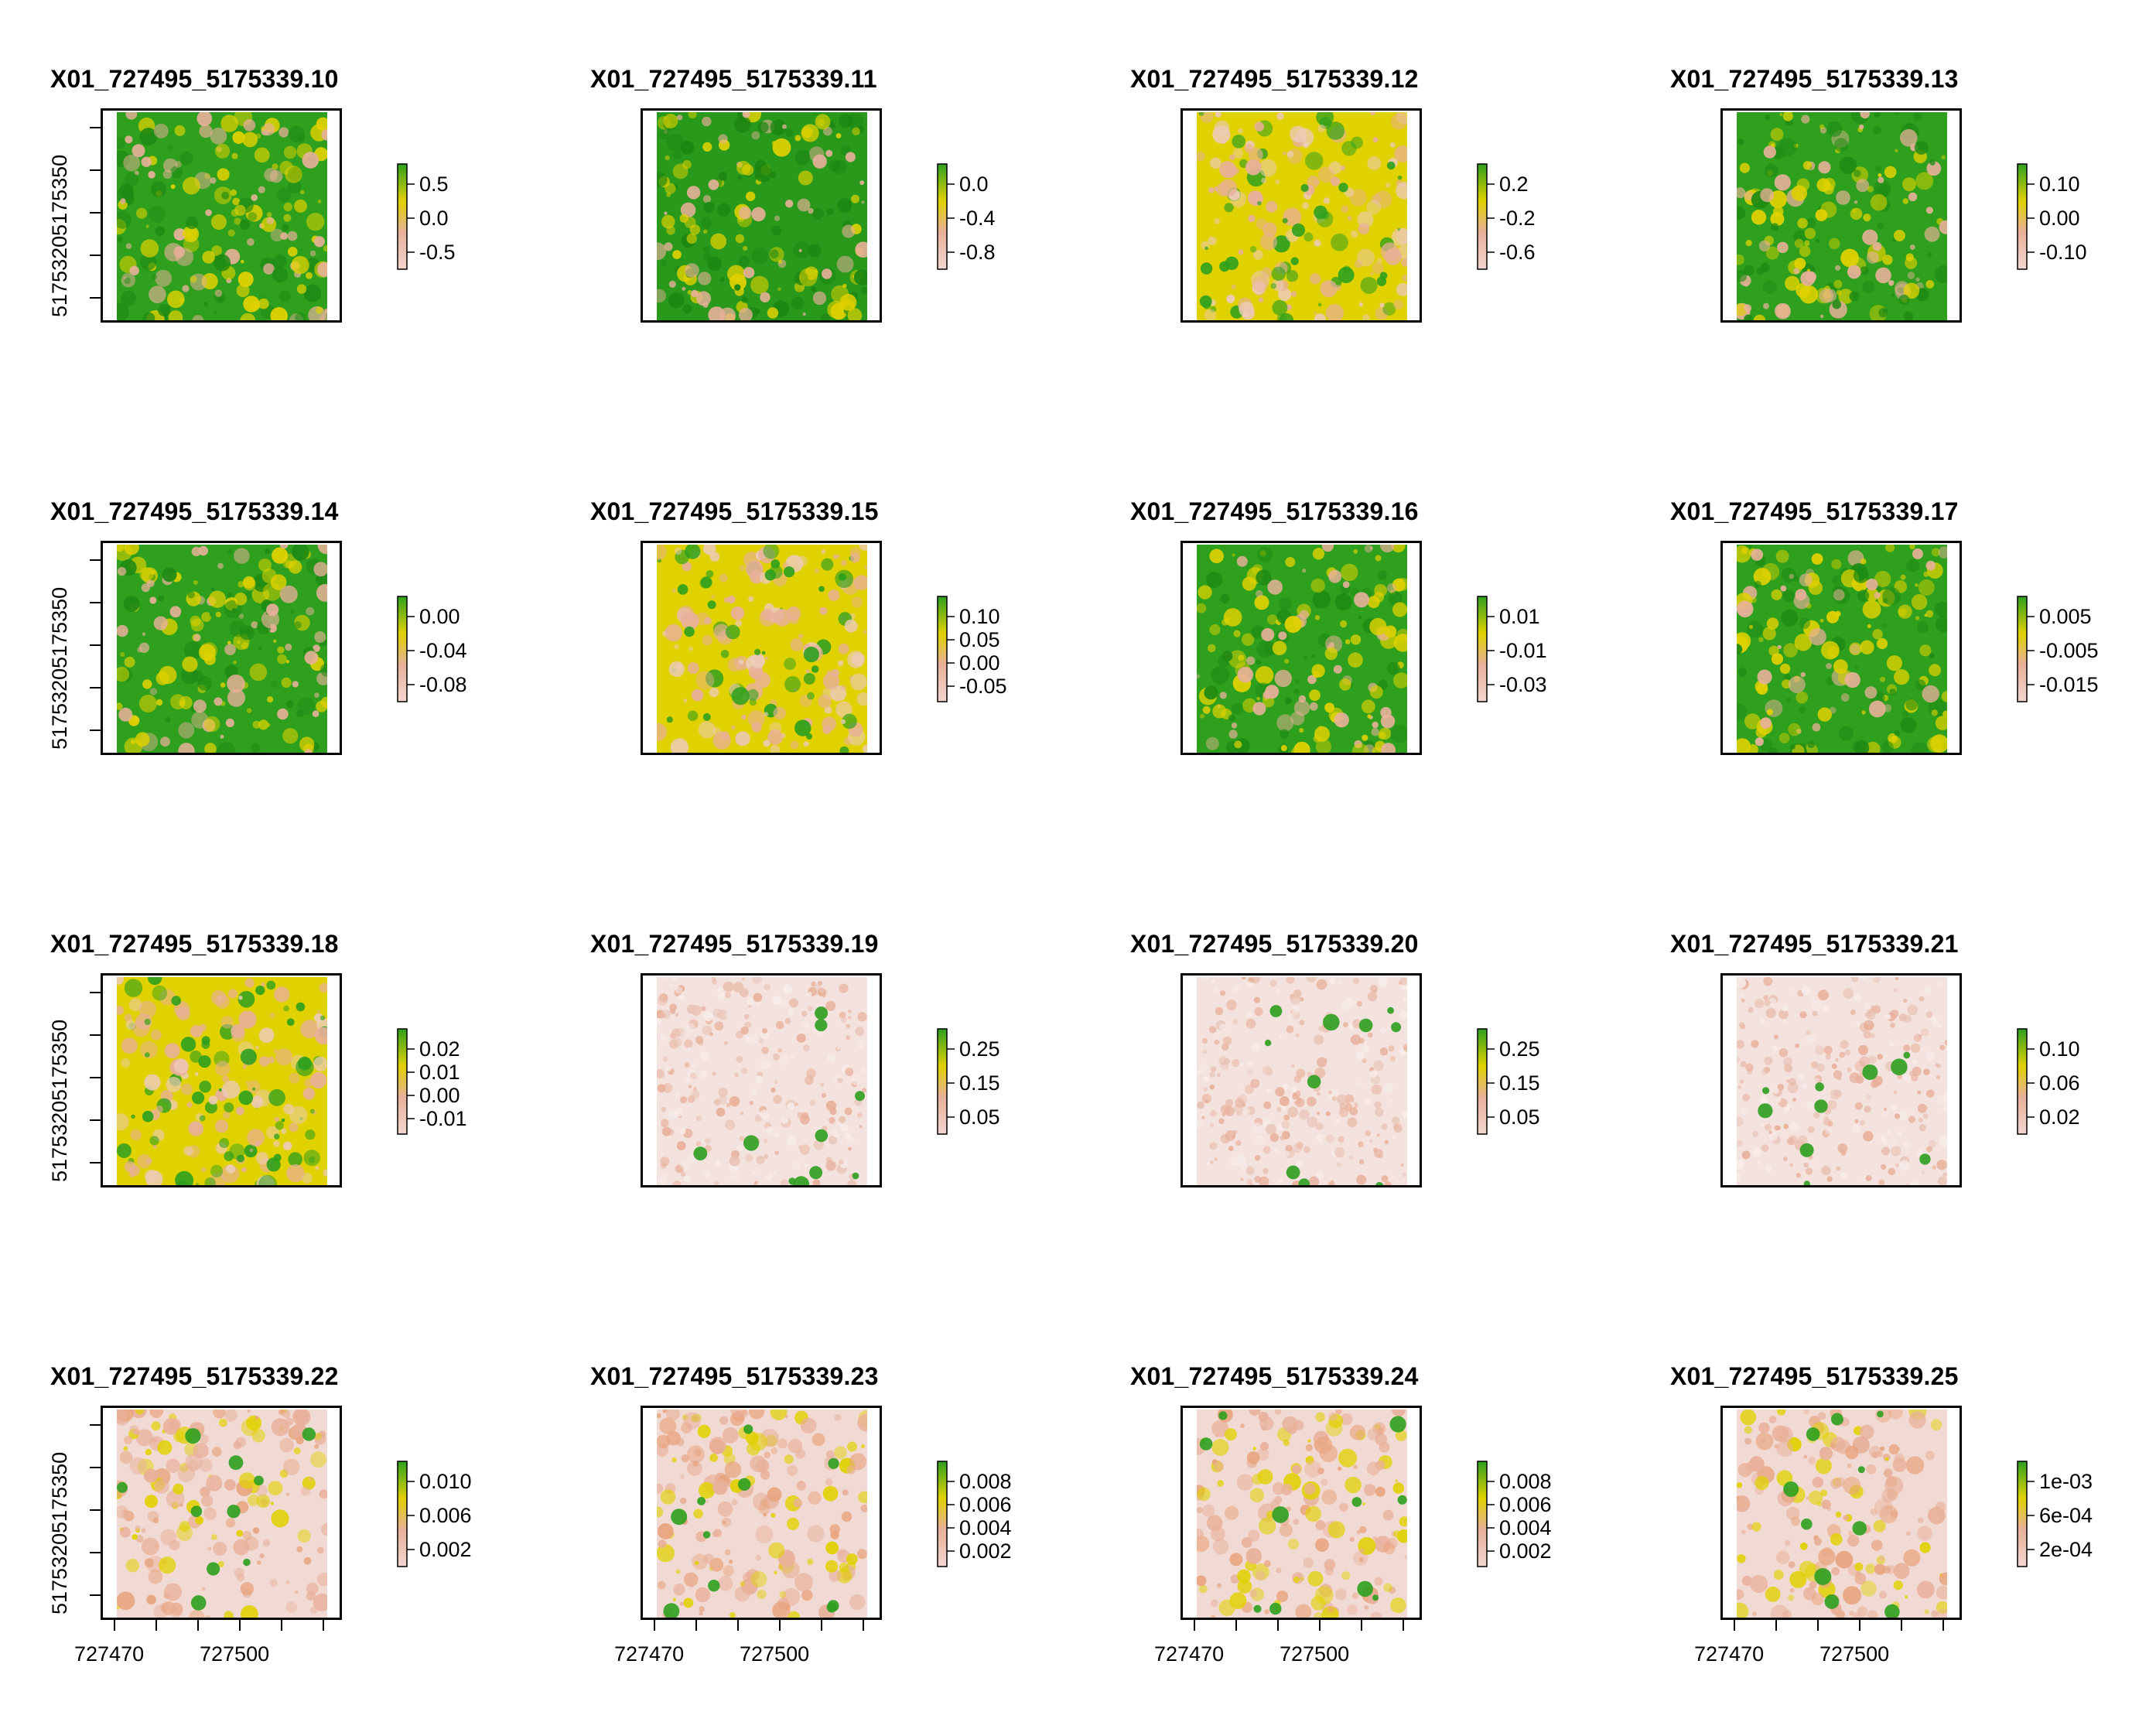 The width and height of the screenshot is (2156, 1729). Describe the element at coordinates (221, 648) in the screenshot. I see `raster-plot-frame` at that location.